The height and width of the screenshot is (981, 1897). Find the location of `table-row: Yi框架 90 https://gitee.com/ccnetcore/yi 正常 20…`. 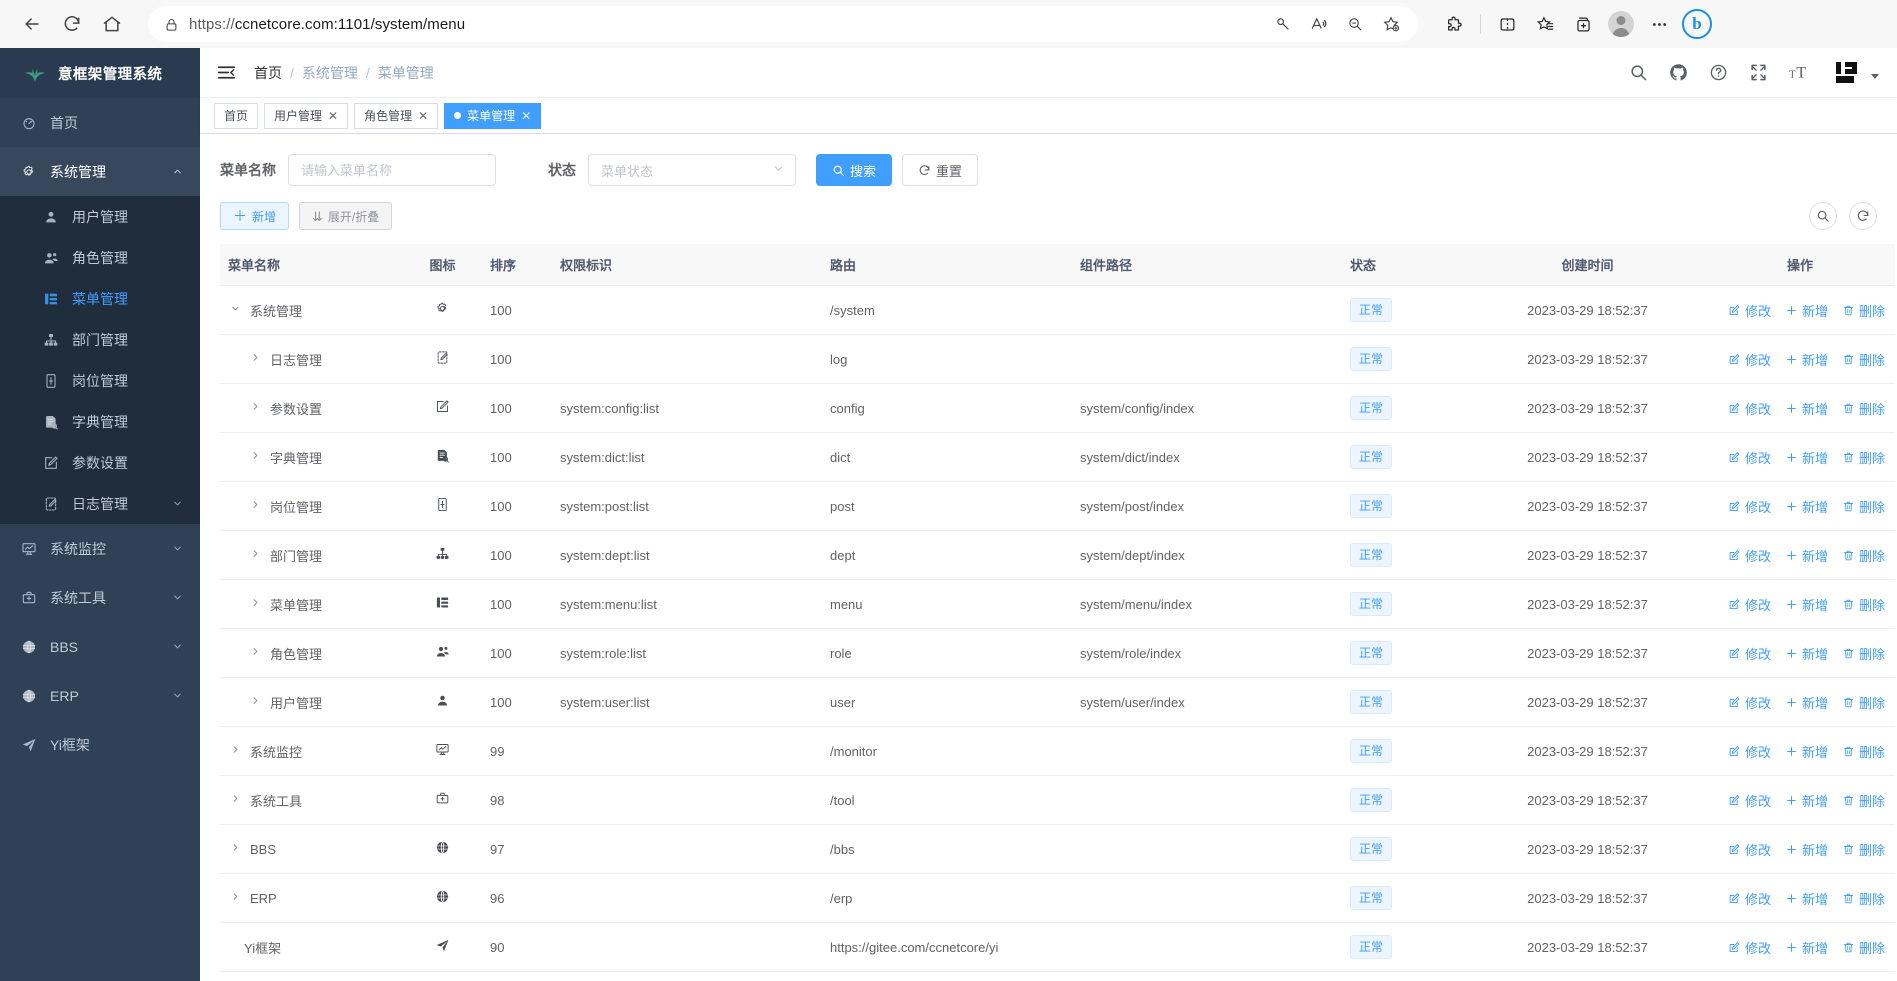

table-row: Yi框架 90 https://gitee.com/ccnetcore/yi 正常 20… is located at coordinates (1057, 947).